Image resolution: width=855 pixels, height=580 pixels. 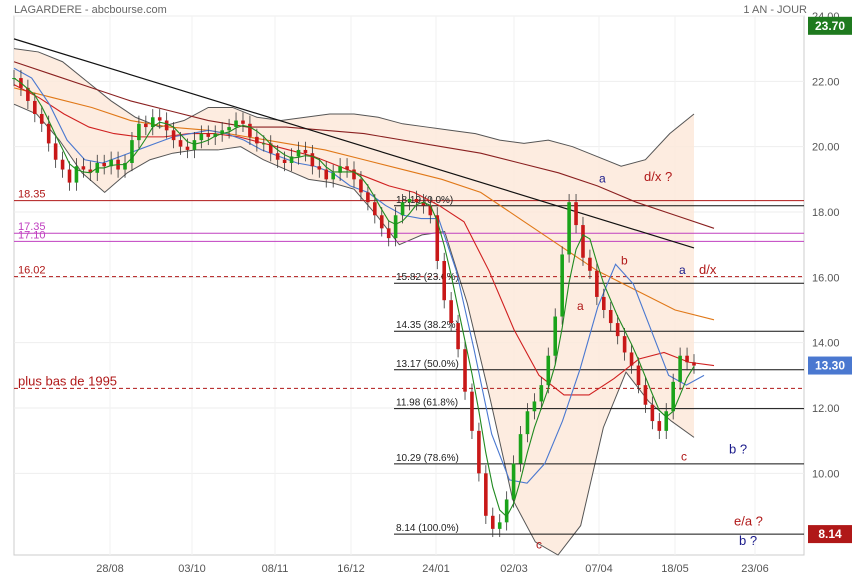 I want to click on x-tick-label: 23/06, so click(x=755, y=569).